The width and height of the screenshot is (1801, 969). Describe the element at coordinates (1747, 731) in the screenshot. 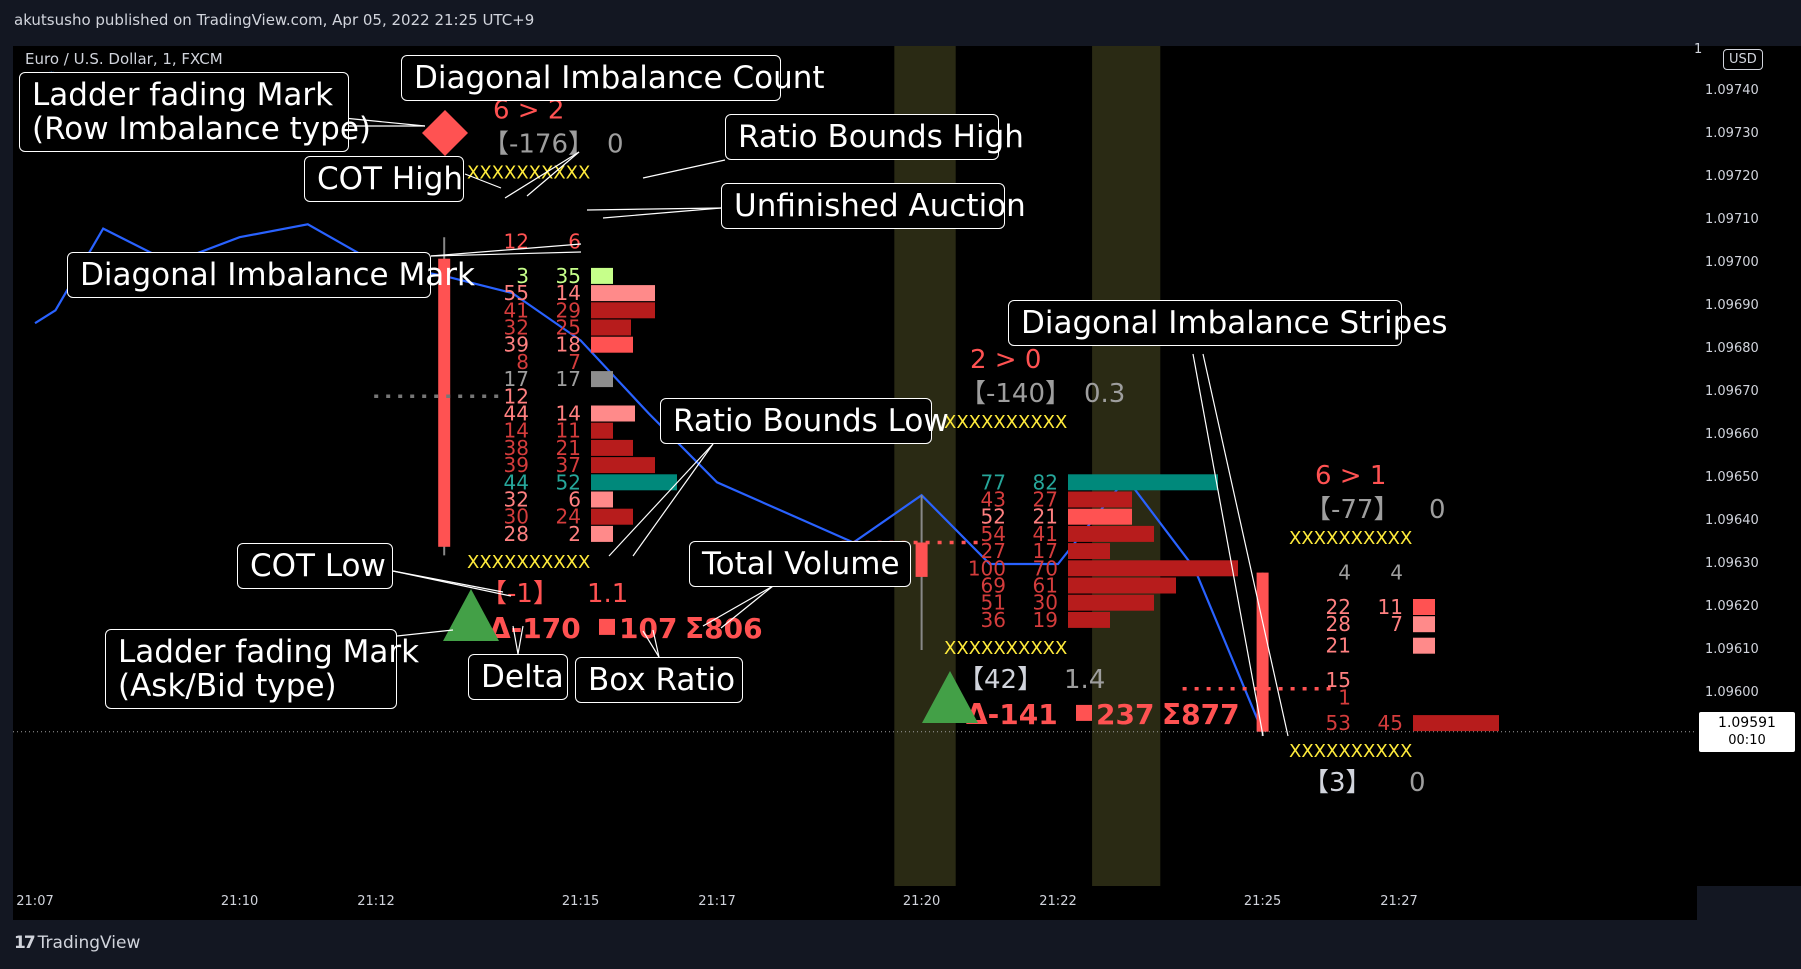

I see `last-price-tag: 1.09591 00:10` at that location.